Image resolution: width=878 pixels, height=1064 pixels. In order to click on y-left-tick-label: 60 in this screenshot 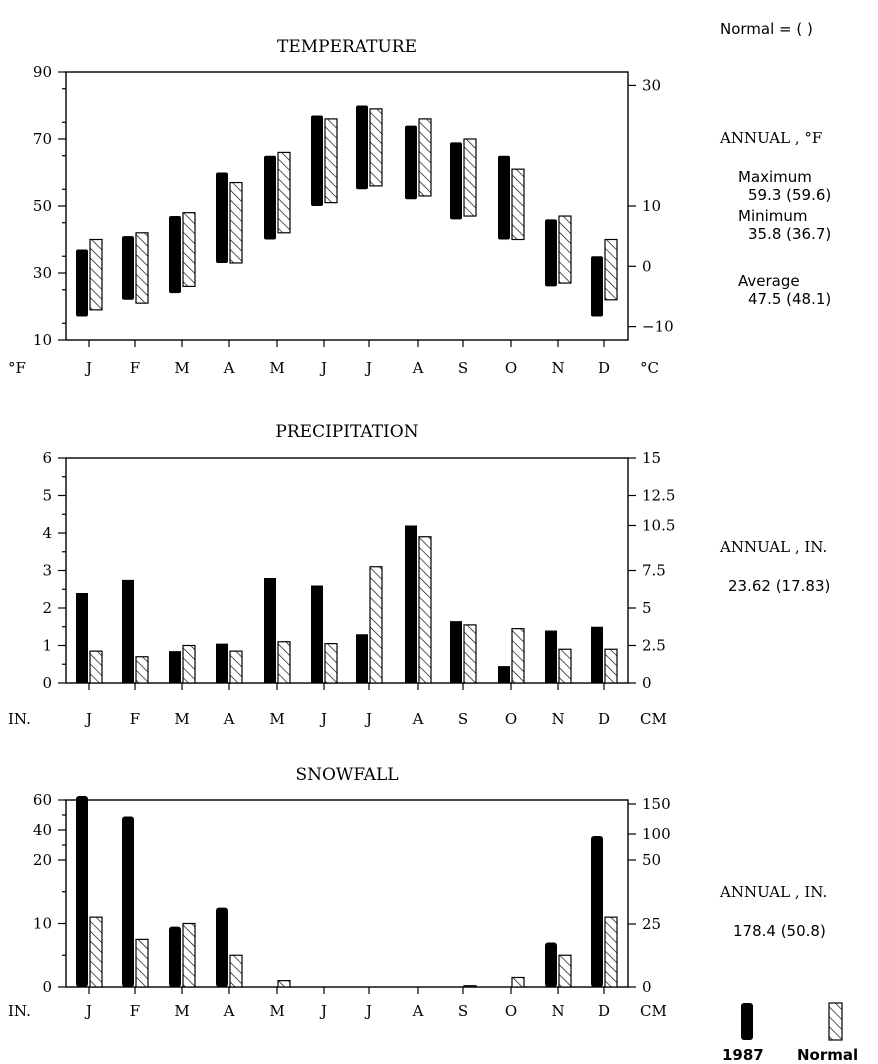, I will do `click(42, 800)`.